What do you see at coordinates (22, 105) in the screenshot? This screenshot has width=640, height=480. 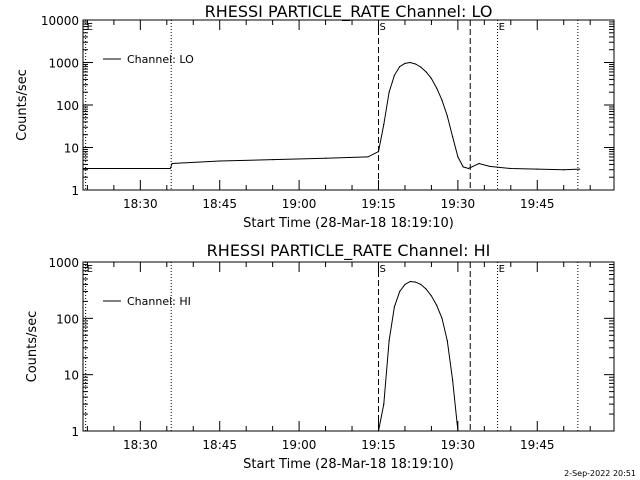 I see `panel-1-y-axis-title: Counts/sec` at bounding box center [22, 105].